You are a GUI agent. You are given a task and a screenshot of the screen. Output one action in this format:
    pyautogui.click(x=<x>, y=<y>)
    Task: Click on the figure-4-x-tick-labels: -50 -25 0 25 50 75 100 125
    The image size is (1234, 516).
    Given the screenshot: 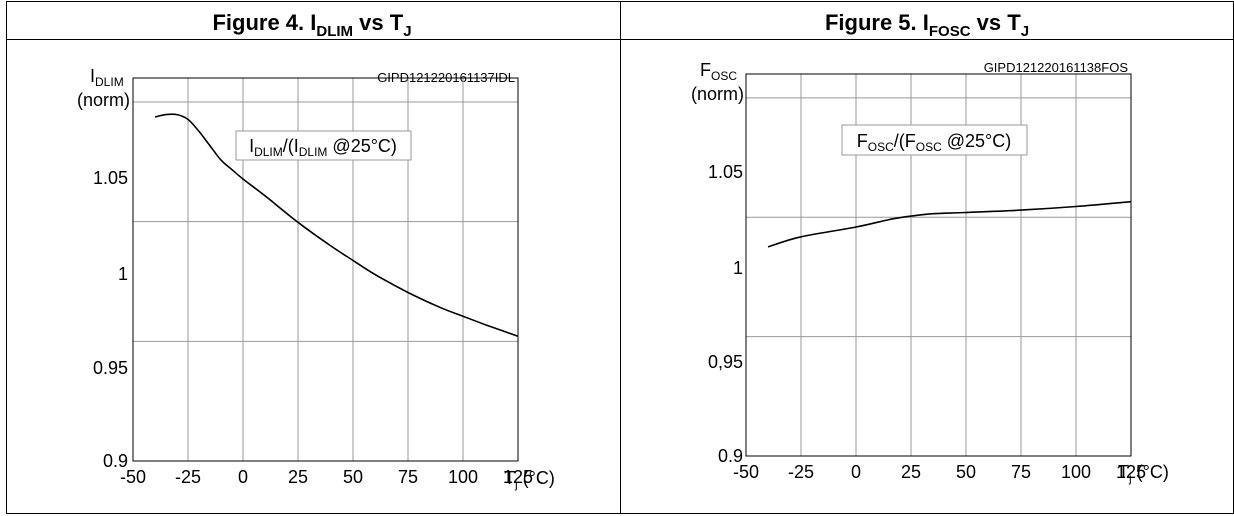 What is the action you would take?
    pyautogui.click(x=326, y=477)
    